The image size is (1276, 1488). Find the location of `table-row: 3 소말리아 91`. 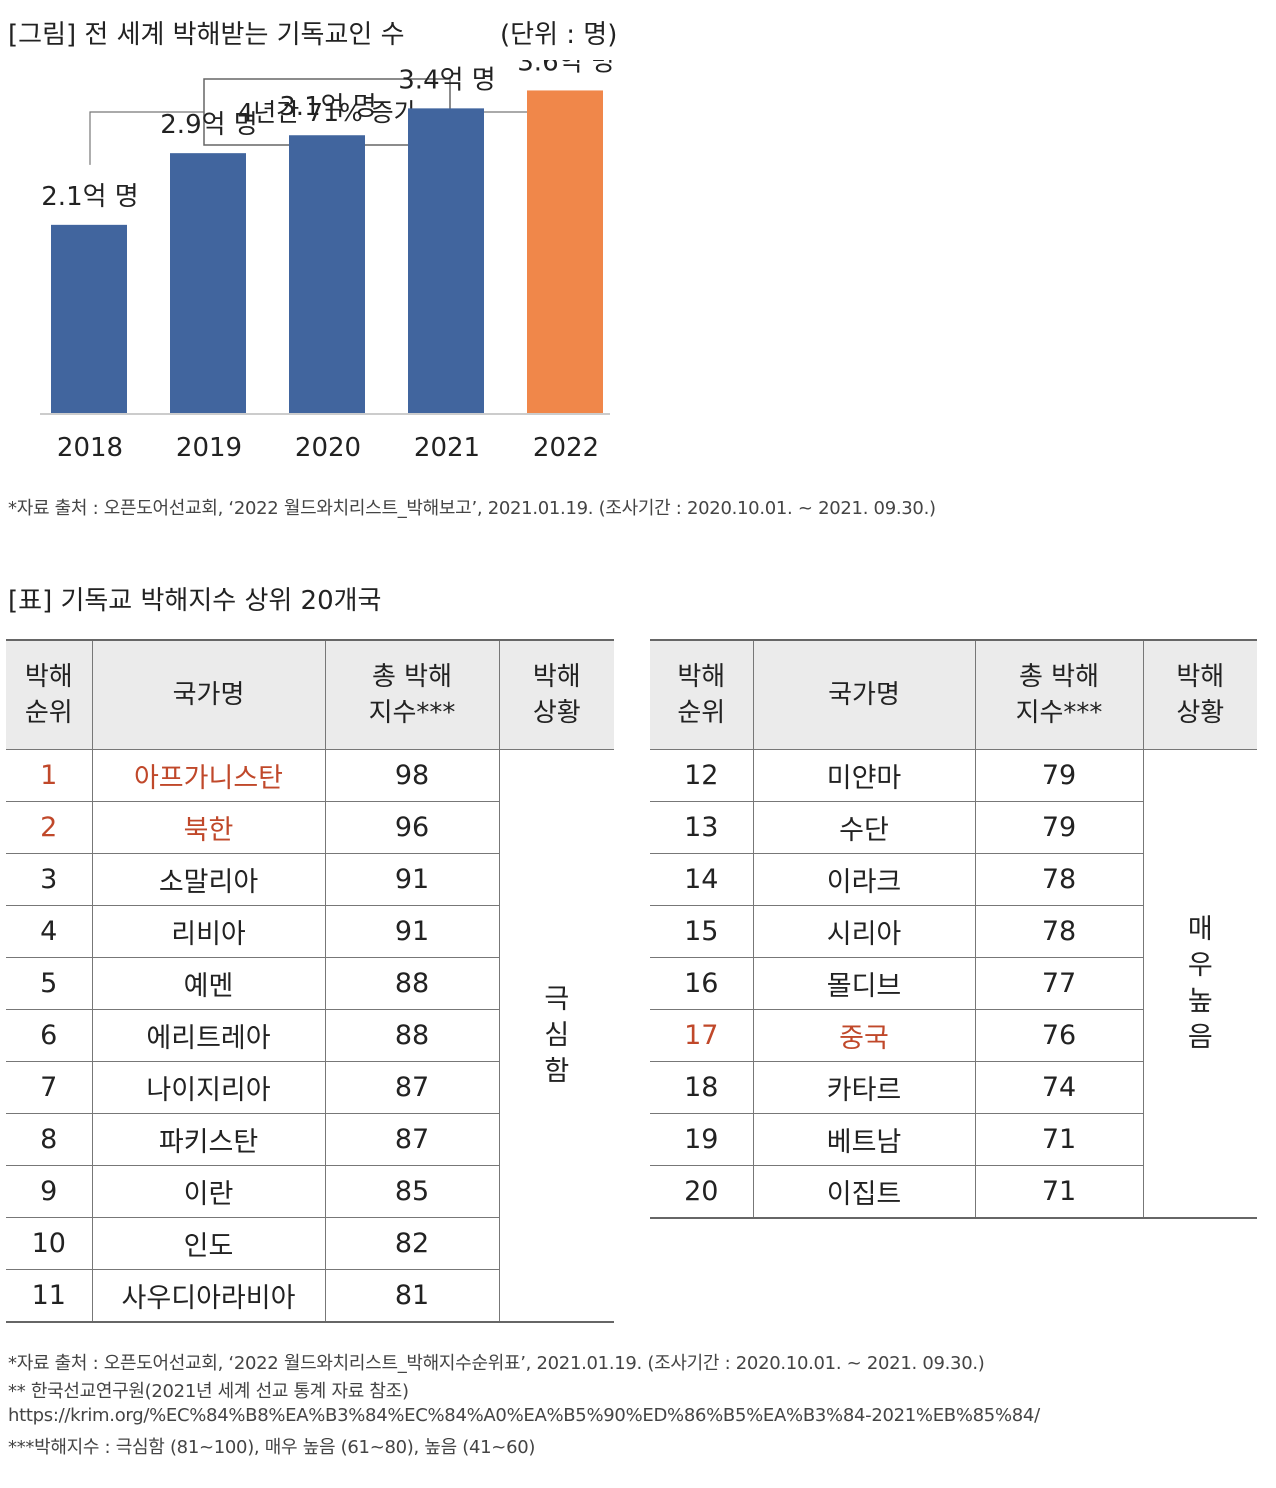

table-row: 3 소말리아 91 is located at coordinates (310, 879).